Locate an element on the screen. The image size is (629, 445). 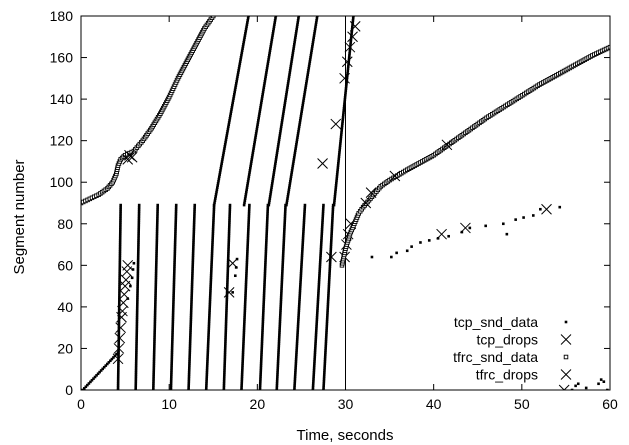
y-tick-label: 0 is located at coordinates (69, 390).